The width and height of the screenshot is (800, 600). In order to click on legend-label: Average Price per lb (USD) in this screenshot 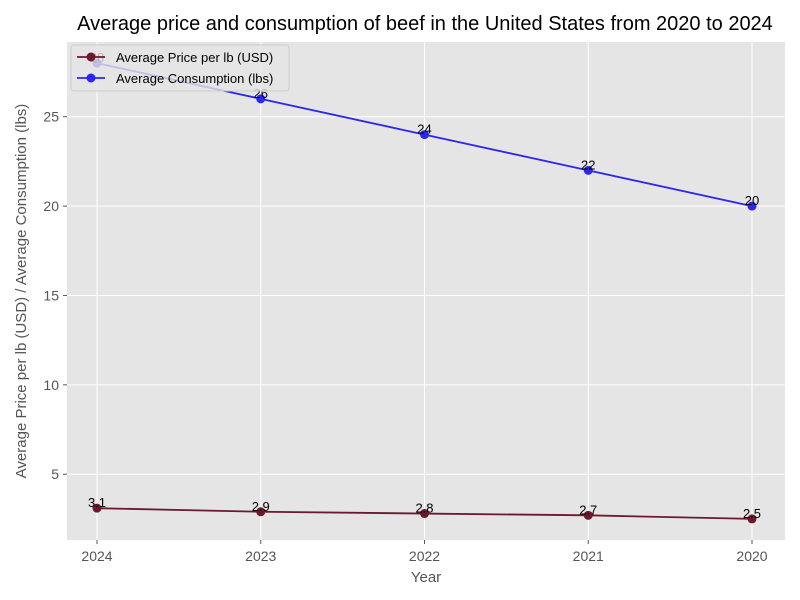, I will do `click(194, 57)`.